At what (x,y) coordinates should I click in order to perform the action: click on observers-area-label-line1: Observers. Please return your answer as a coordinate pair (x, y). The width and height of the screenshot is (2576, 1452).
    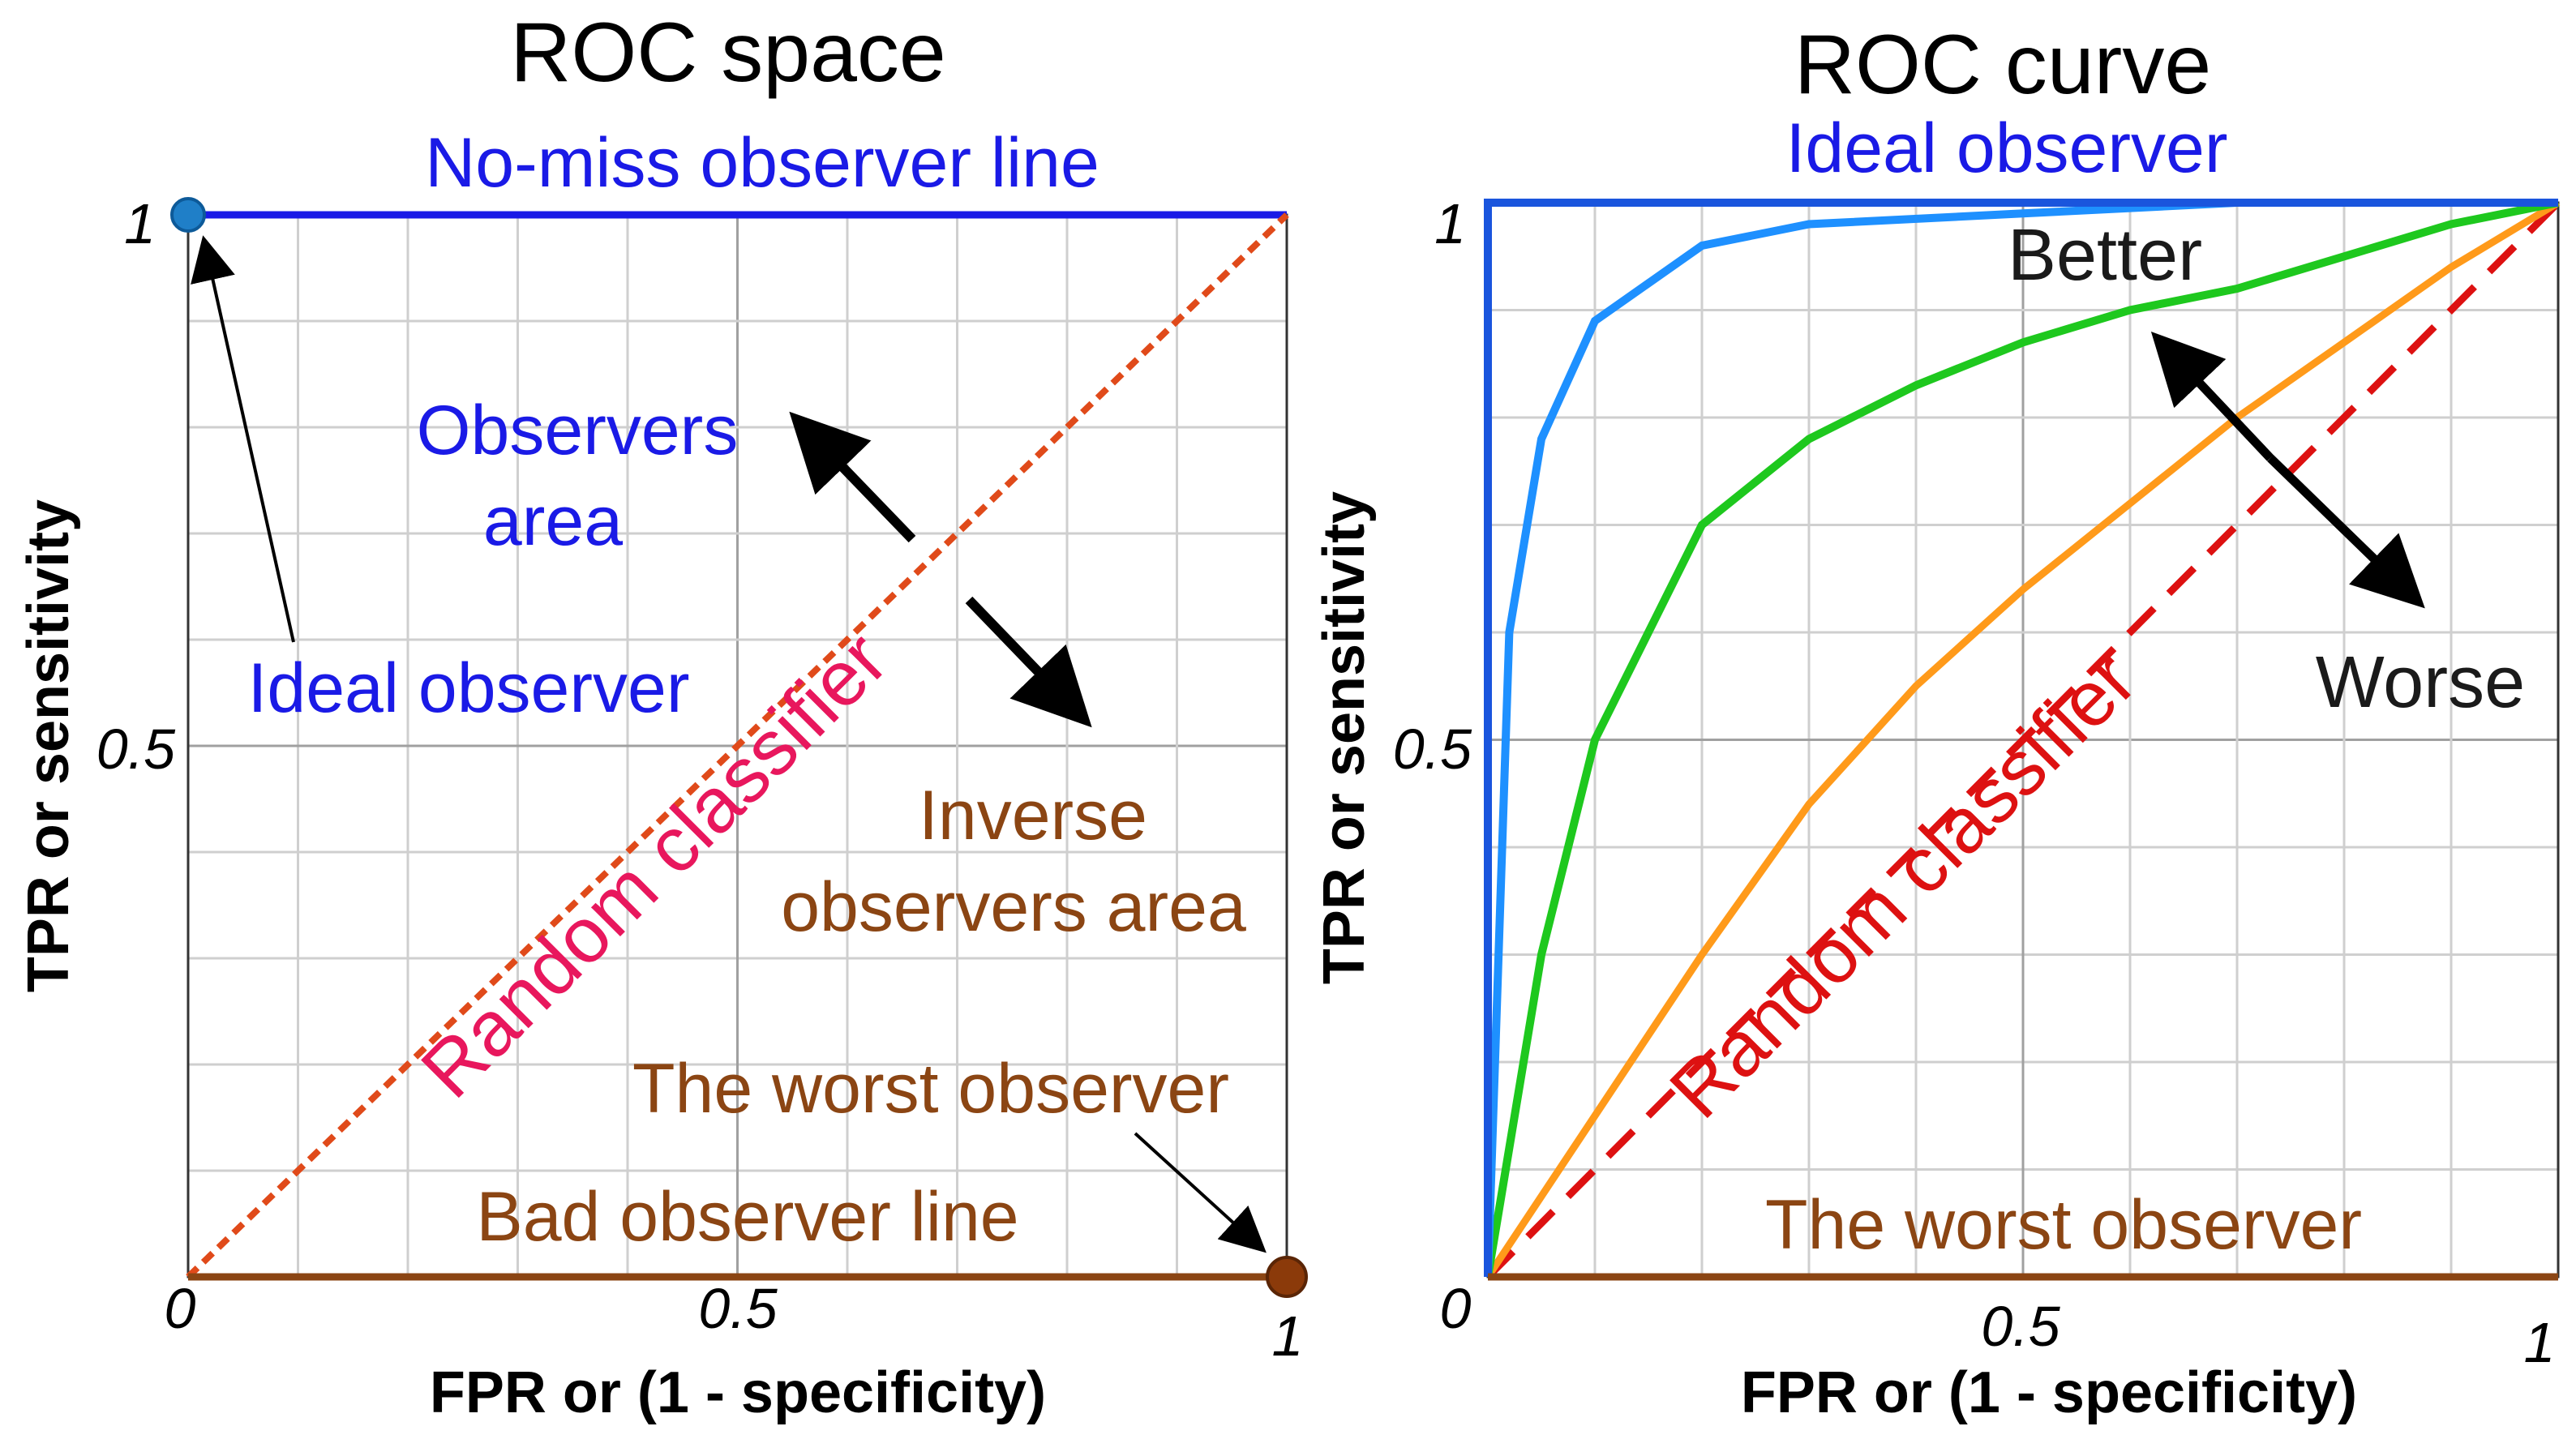
    Looking at the image, I should click on (578, 431).